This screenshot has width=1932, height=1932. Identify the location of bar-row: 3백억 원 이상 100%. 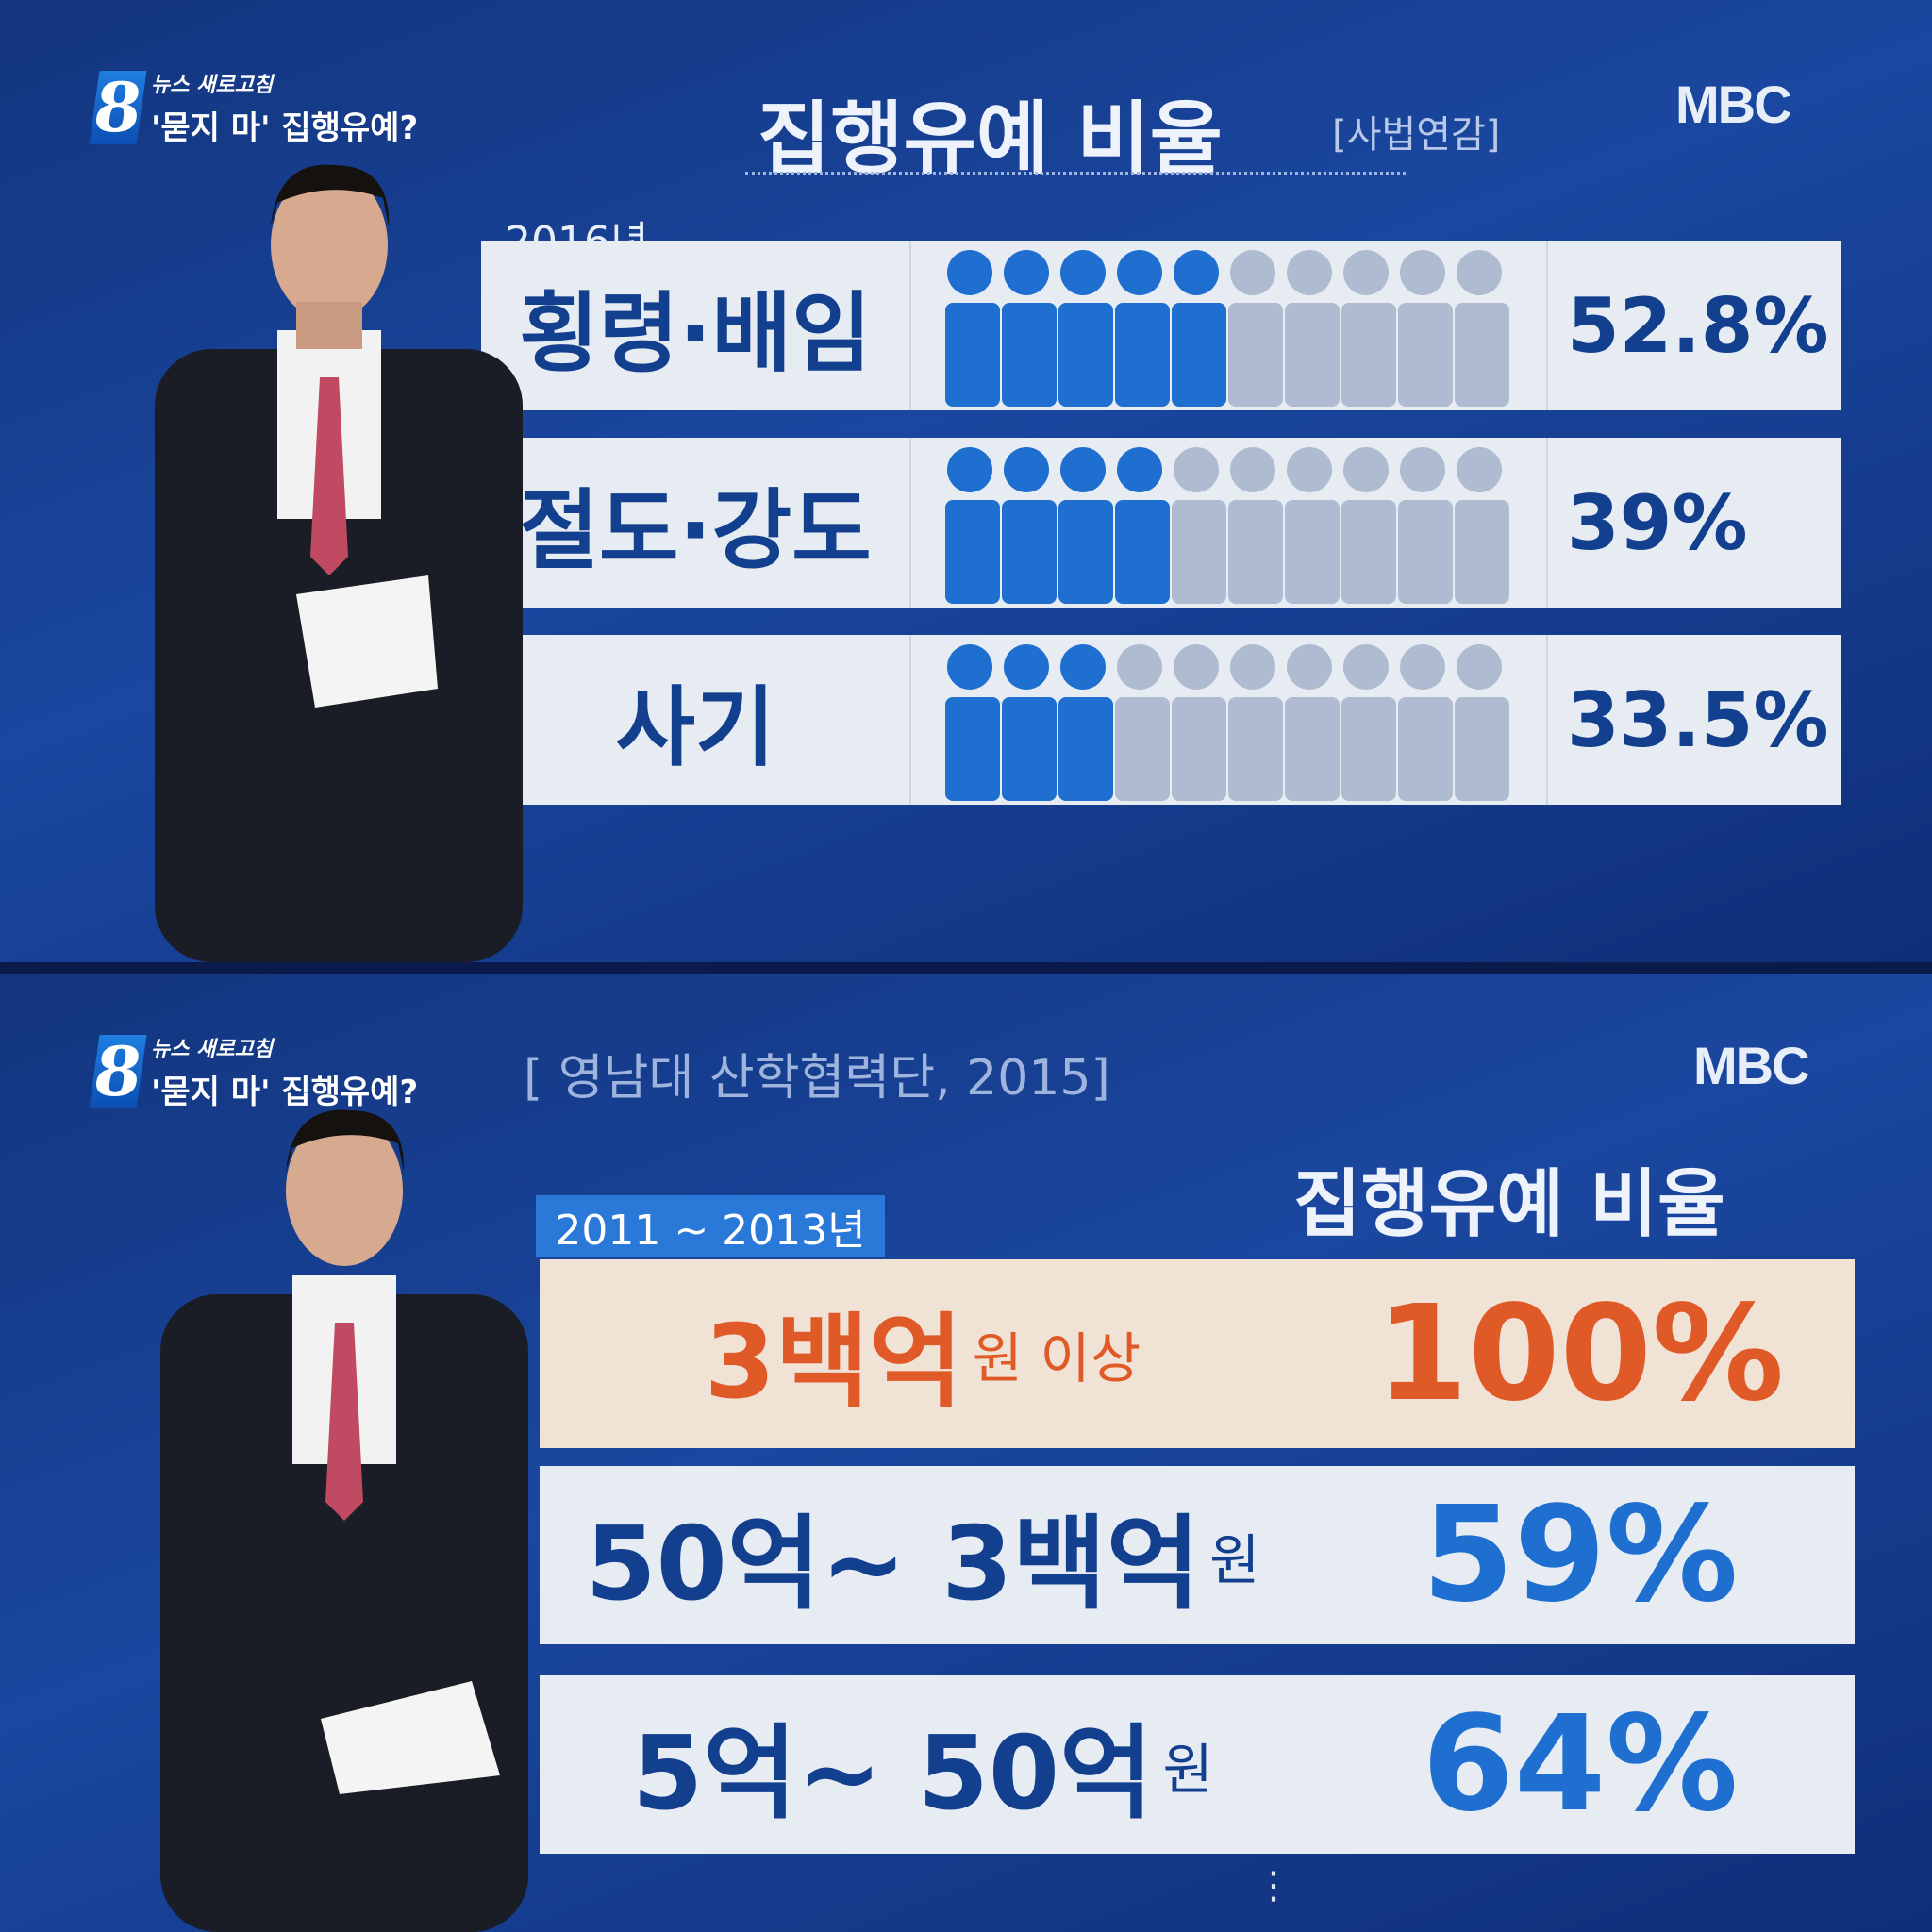
(1197, 1353).